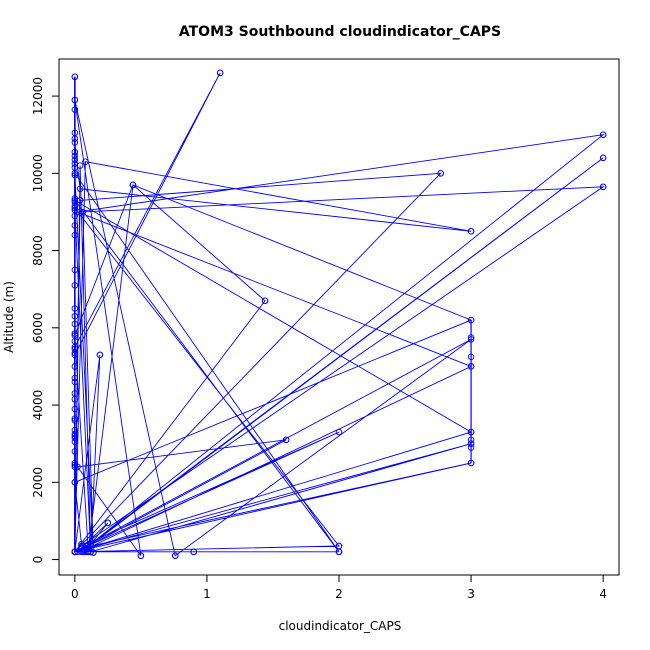 The width and height of the screenshot is (650, 650). I want to click on y-tick-label-6: 12000, so click(38, 96).